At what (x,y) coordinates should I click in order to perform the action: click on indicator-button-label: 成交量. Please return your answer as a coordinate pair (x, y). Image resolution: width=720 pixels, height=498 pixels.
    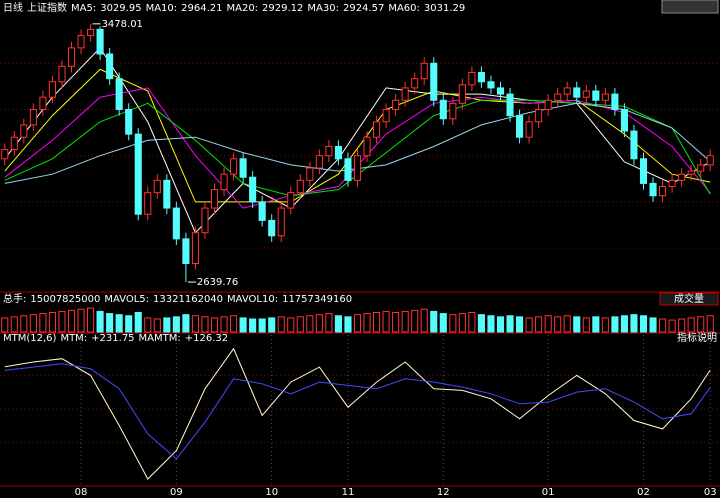
    Looking at the image, I should click on (689, 298).